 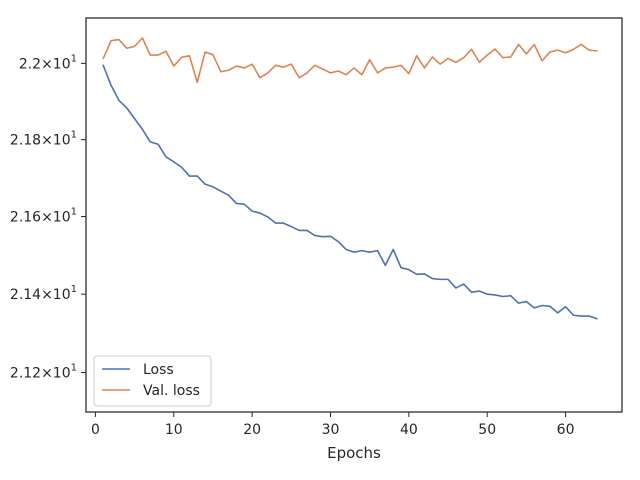 I want to click on y-tick-label: 2.12×10¹, so click(x=43, y=372).